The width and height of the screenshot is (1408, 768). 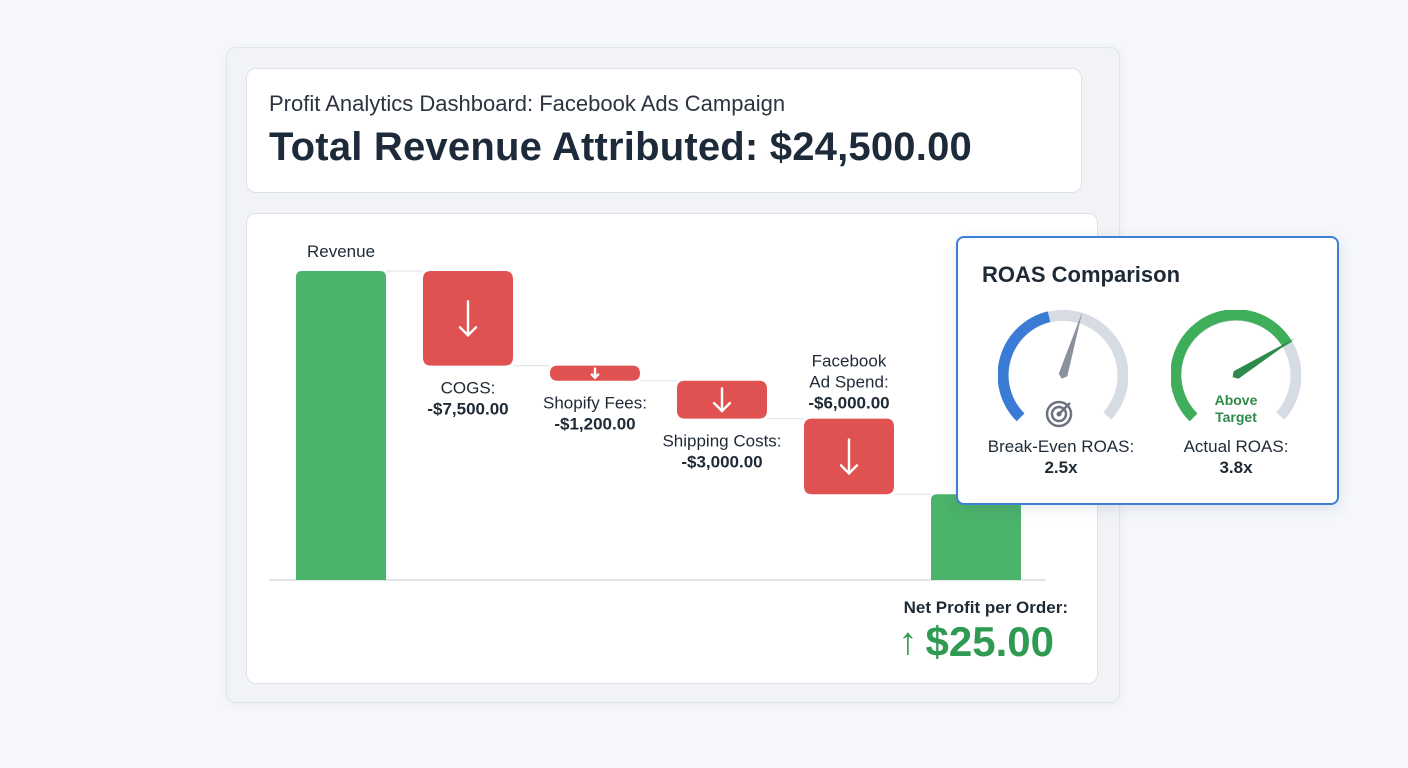 I want to click on bar-data-label: -$7,500.00, so click(x=467, y=409).